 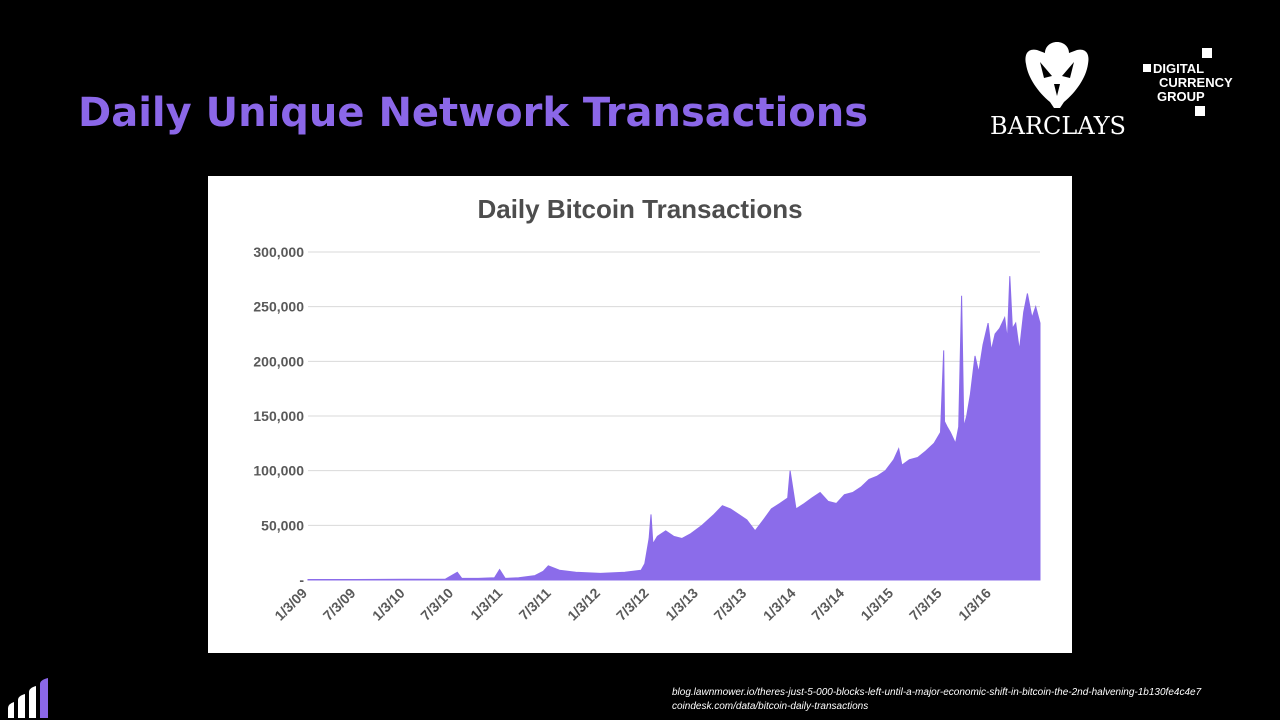 What do you see at coordinates (1207, 53) in the screenshot?
I see `dcg-square-top` at bounding box center [1207, 53].